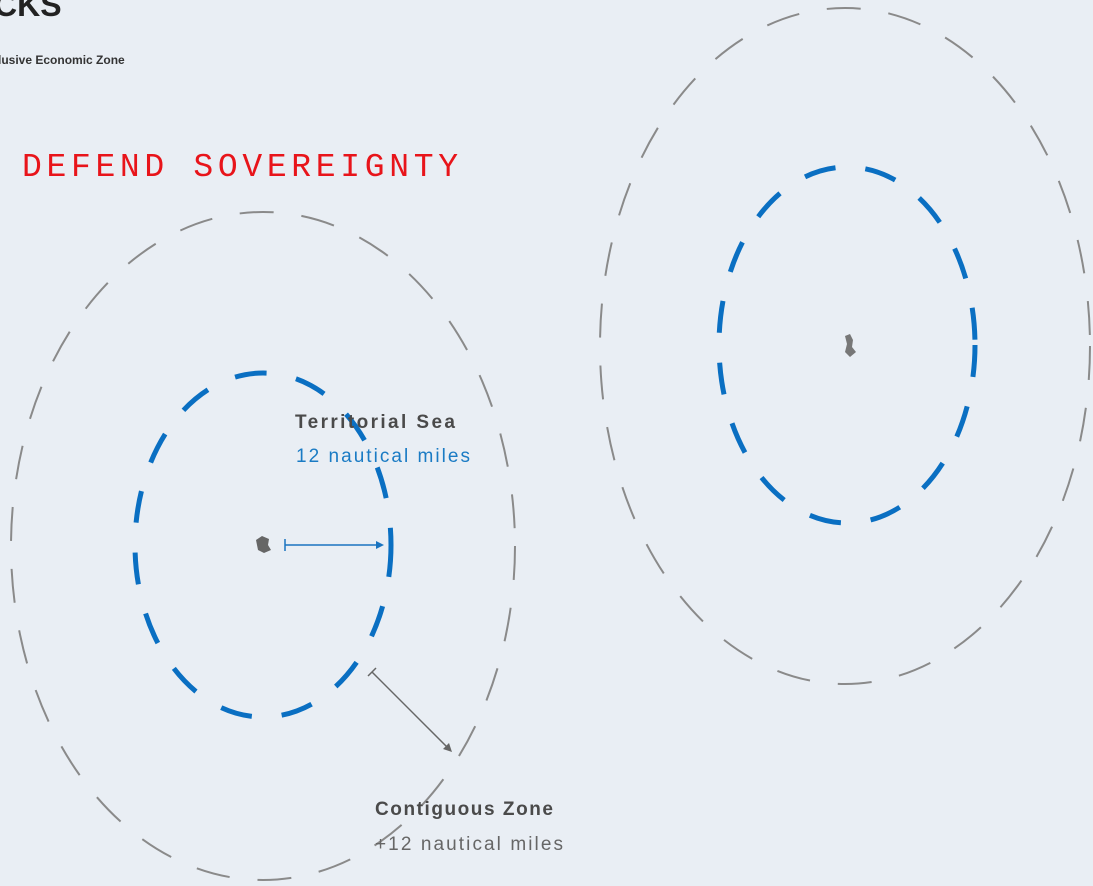 The image size is (1093, 886). Describe the element at coordinates (31, 11) in the screenshot. I see `title: CKS` at that location.